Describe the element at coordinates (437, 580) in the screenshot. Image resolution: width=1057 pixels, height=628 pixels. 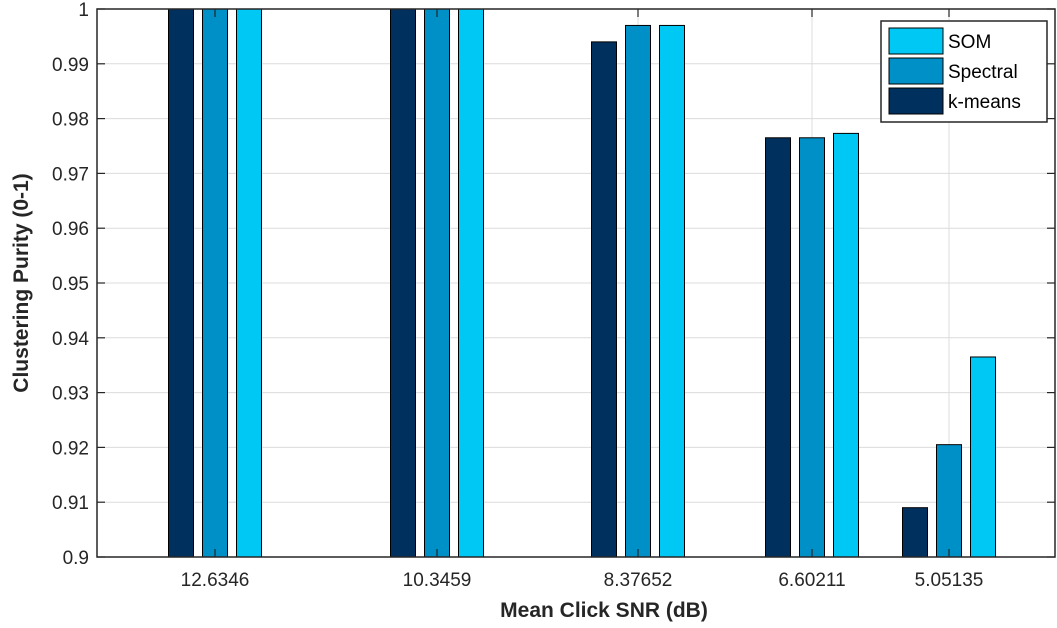
I see `x-tick-label: 10.3459` at that location.